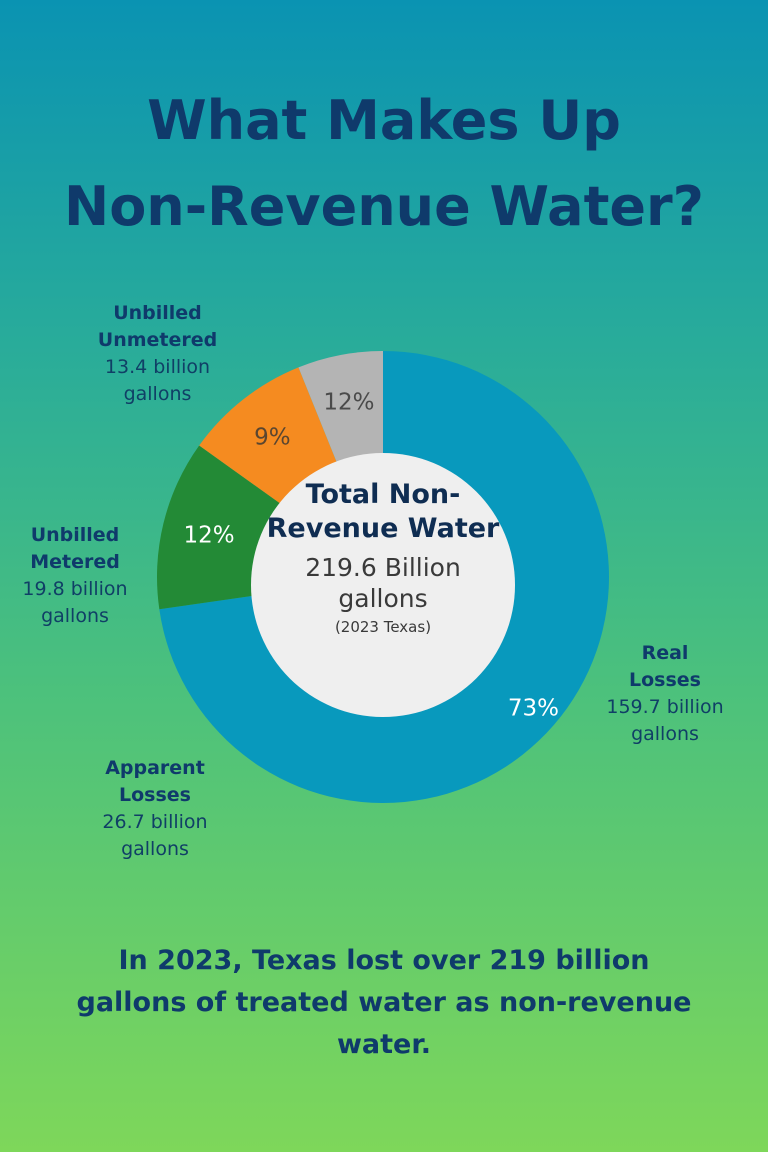 The height and width of the screenshot is (1152, 768). What do you see at coordinates (155, 809) in the screenshot?
I see `legend-label-apparent-losses: Apparent Losses 26.7 billion gallons` at bounding box center [155, 809].